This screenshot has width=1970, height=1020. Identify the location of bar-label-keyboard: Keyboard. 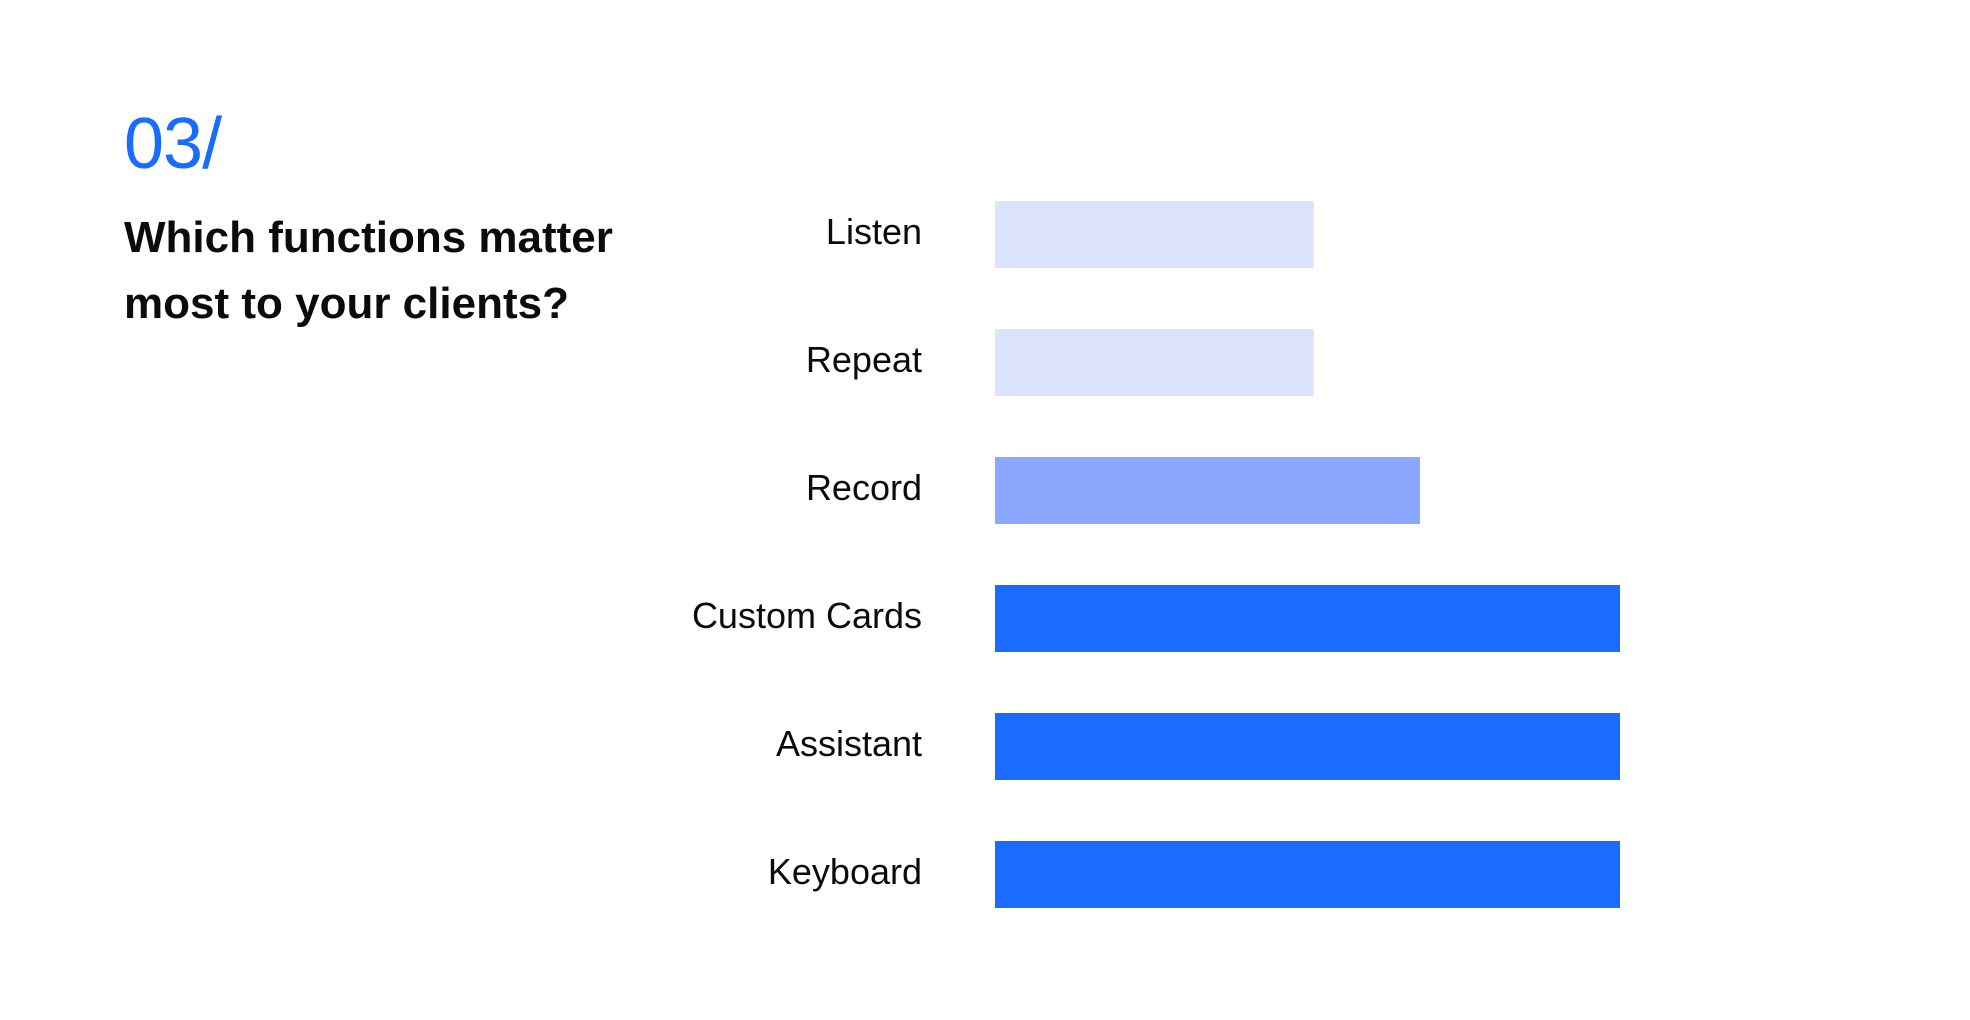
(845, 871).